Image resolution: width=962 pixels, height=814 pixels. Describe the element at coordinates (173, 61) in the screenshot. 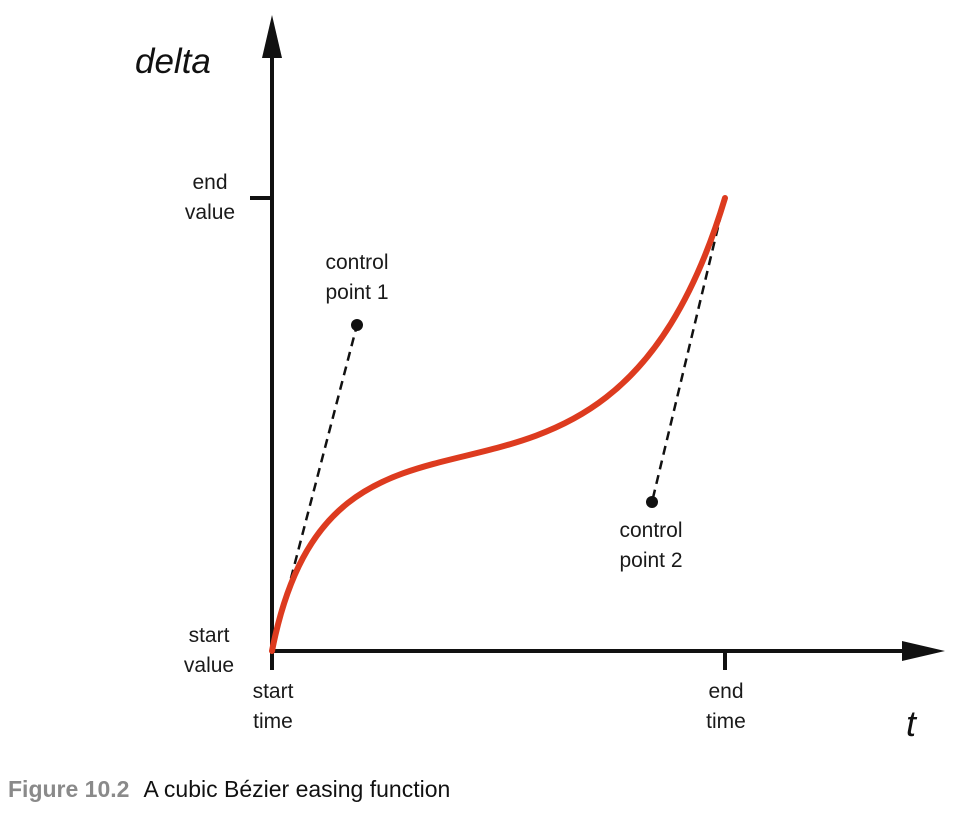

I see `y-axis-title: delta` at that location.